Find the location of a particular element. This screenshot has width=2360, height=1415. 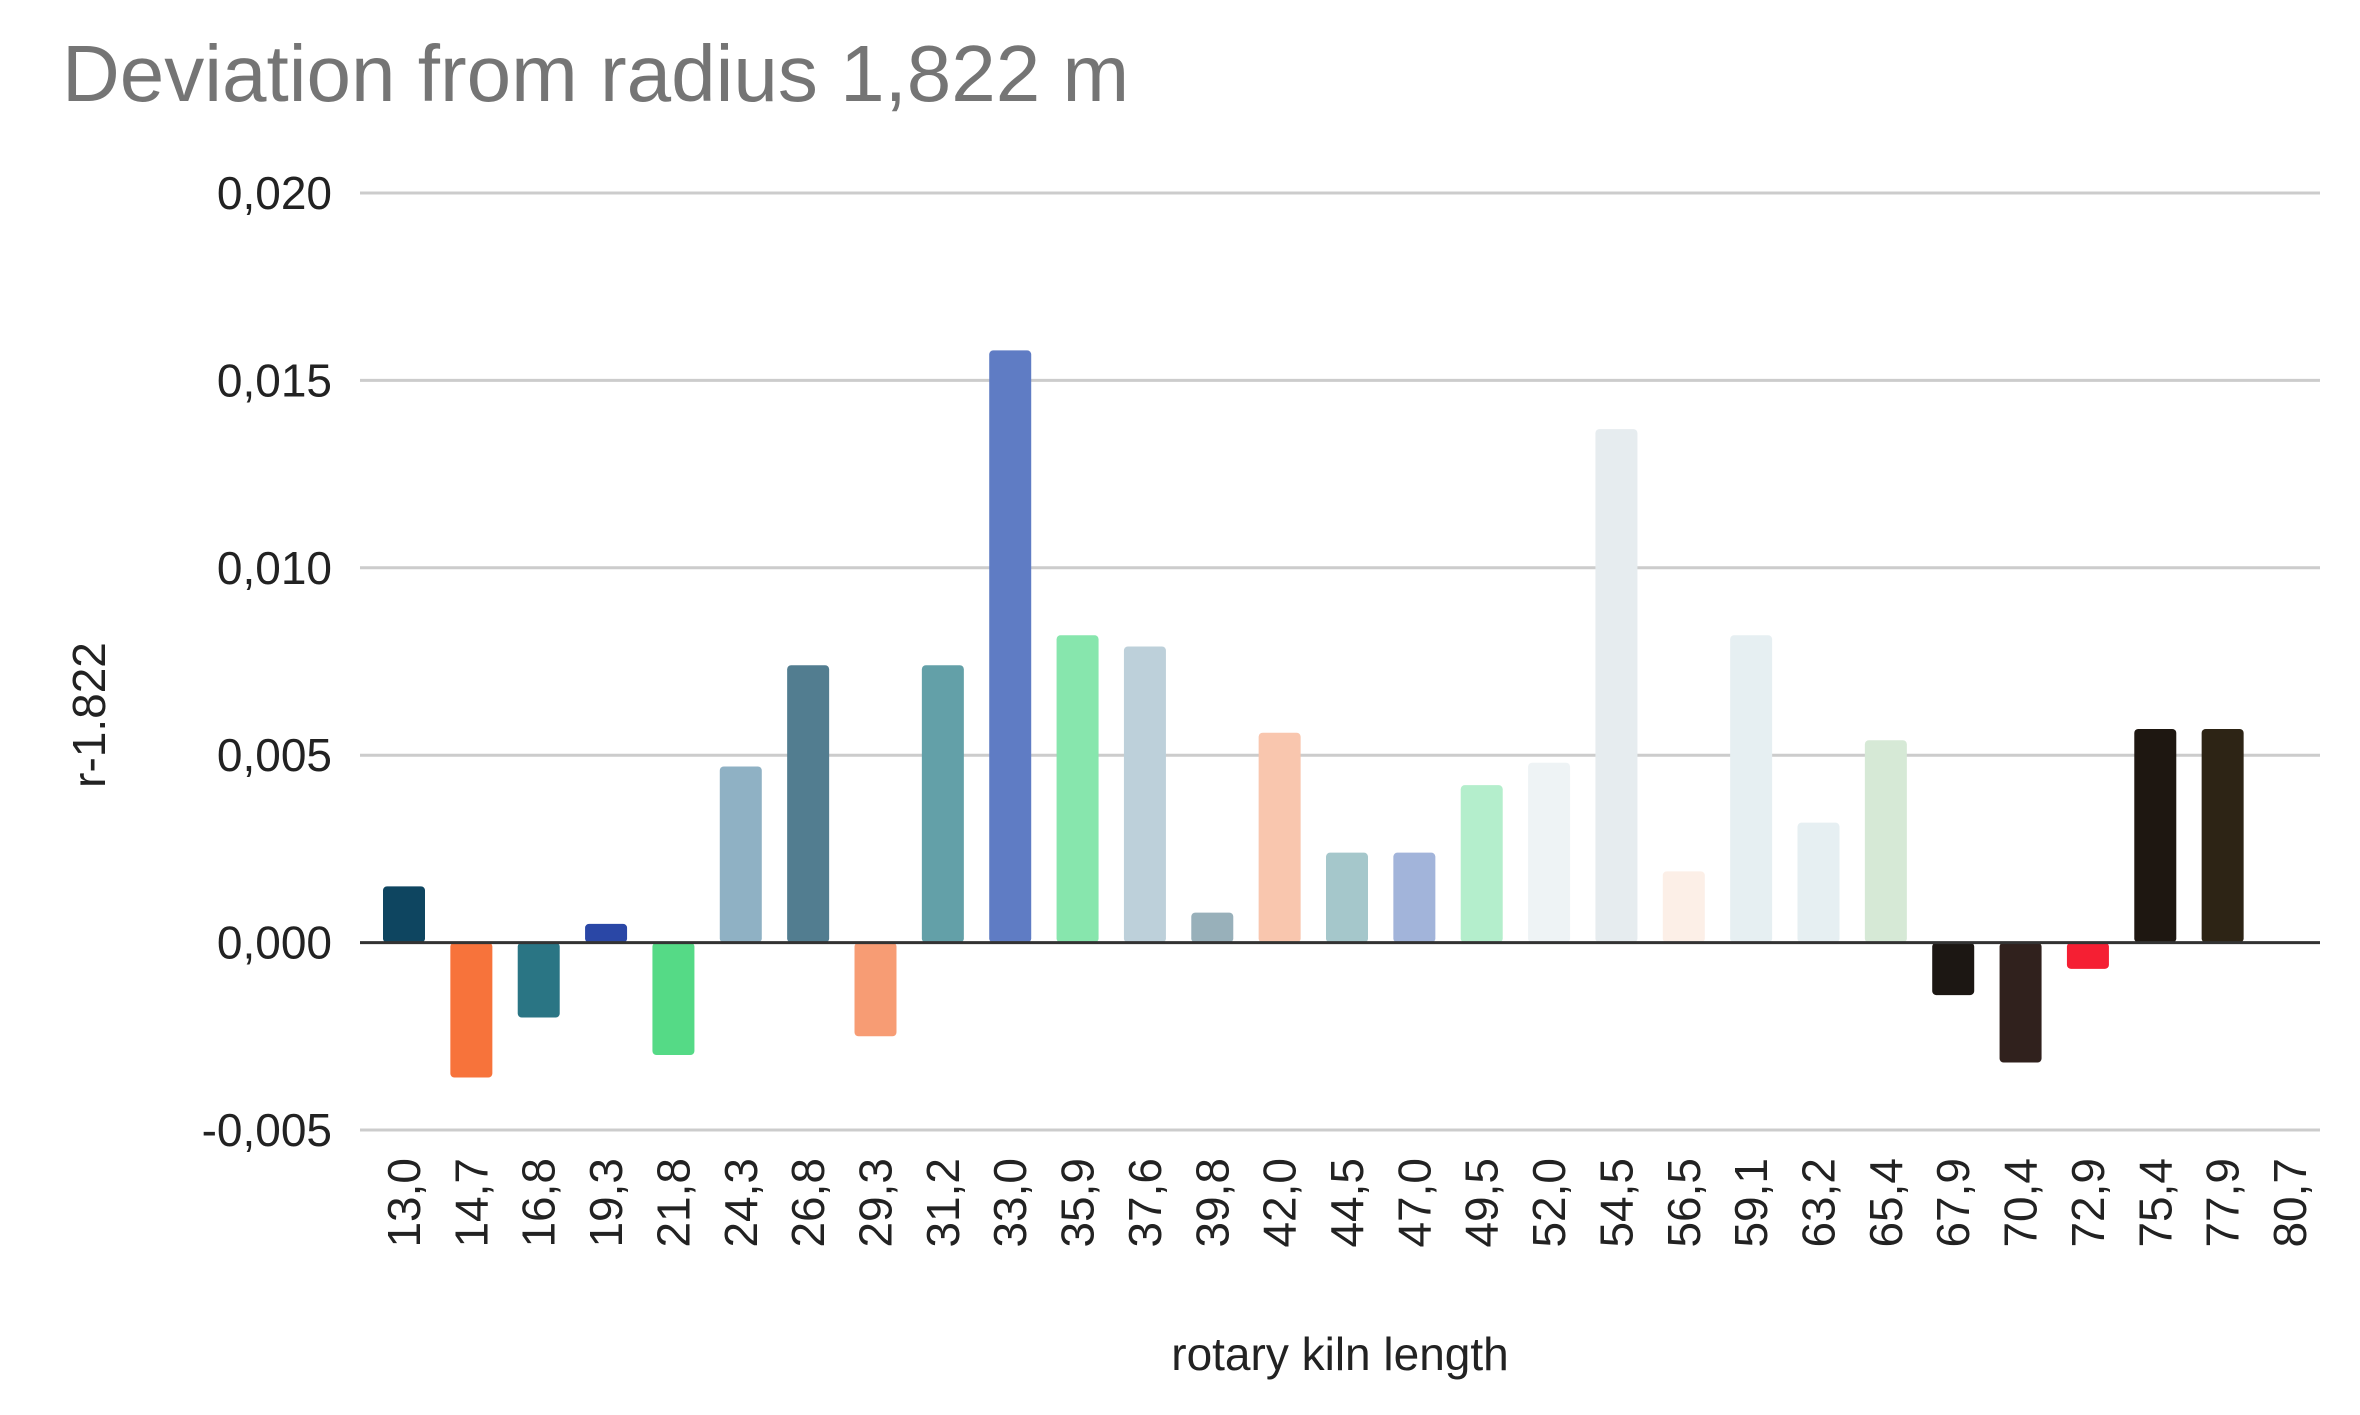

y-tick-label: 0,000 is located at coordinates (274, 943).